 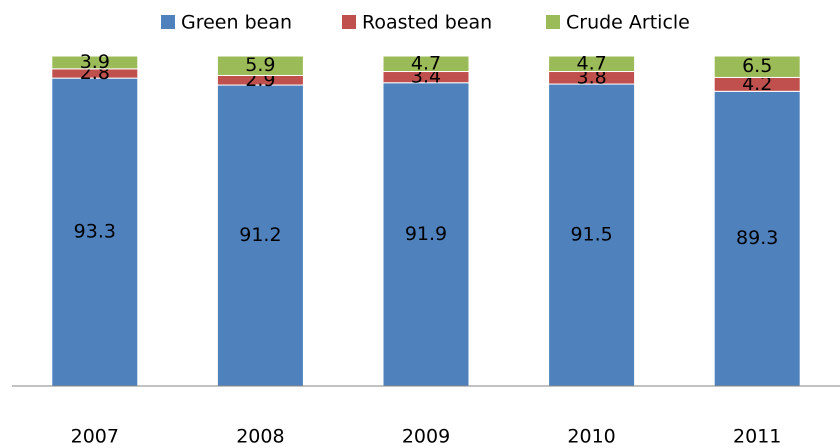 I want to click on data-label: 89.3, so click(x=757, y=238).